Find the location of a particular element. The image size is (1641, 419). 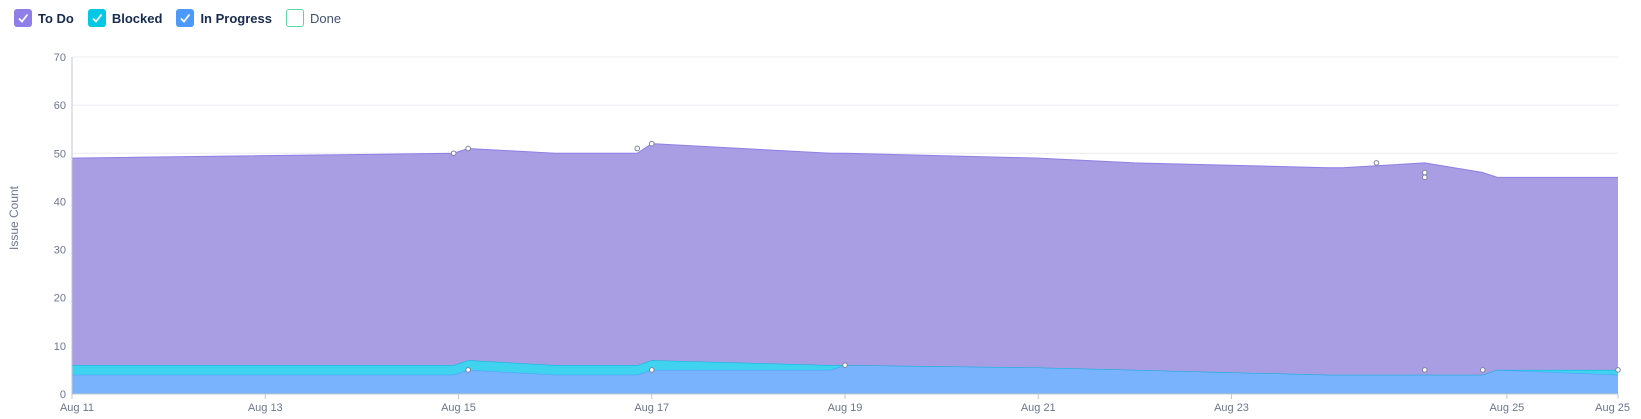

y-tick-label: 50 is located at coordinates (60, 154).